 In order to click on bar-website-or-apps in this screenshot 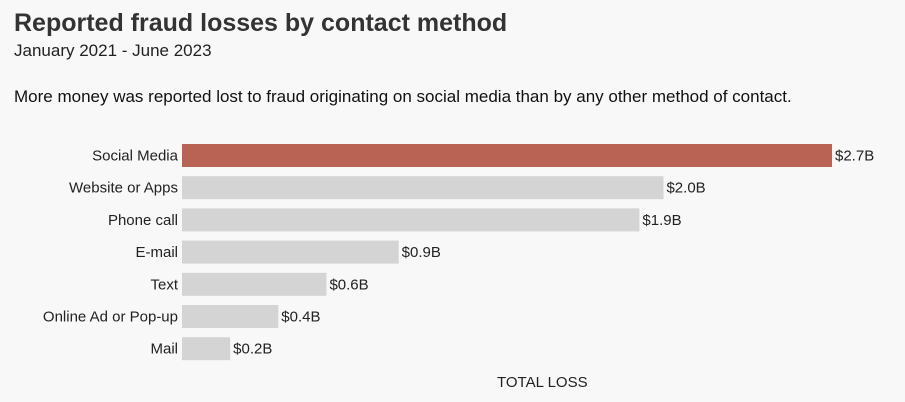, I will do `click(423, 188)`.